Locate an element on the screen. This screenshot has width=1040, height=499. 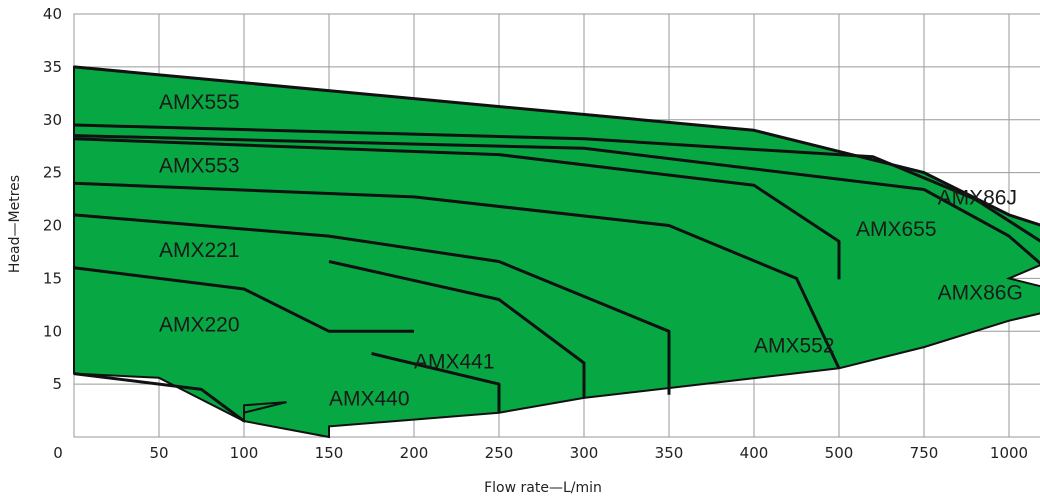
region-label-amx221: AMX221 is located at coordinates (199, 250).